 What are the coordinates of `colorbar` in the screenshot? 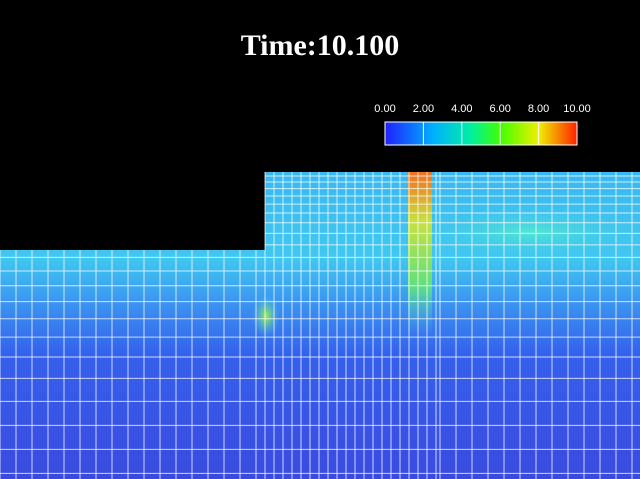 It's located at (481, 133).